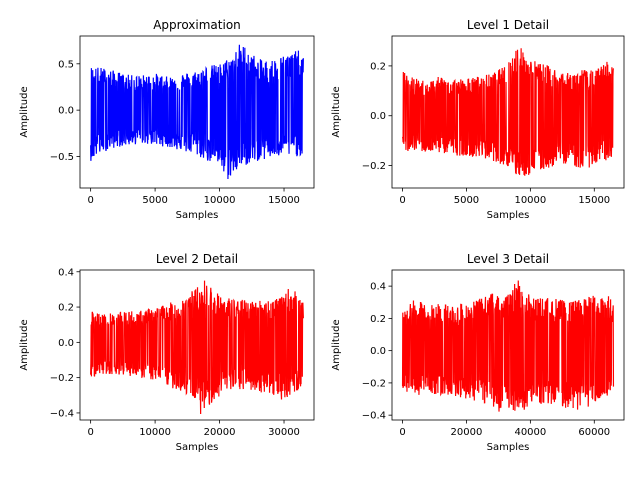  I want to click on y-tick-label: 0.5, so click(66, 64).